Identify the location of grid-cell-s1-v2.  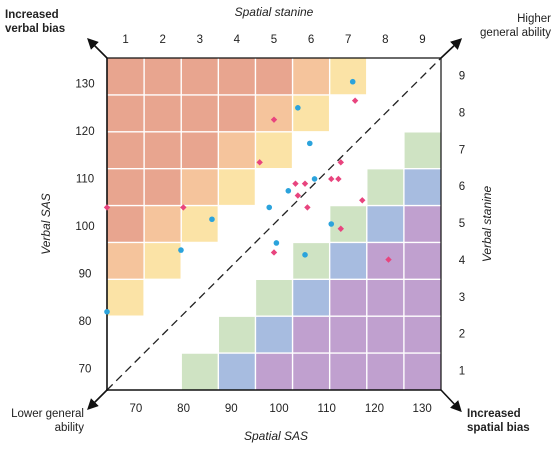
(126, 335).